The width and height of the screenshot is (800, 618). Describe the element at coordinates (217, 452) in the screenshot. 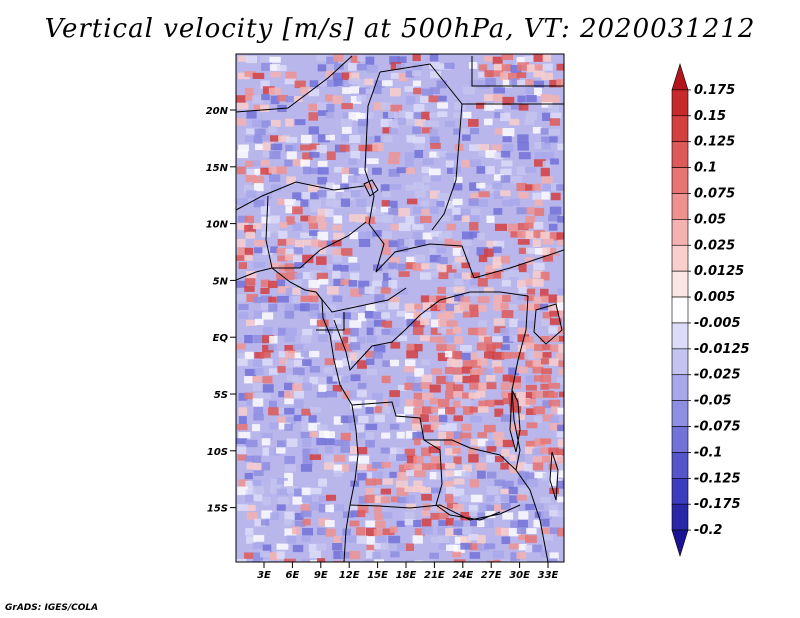

I see `lat-tick-label: 10S` at that location.